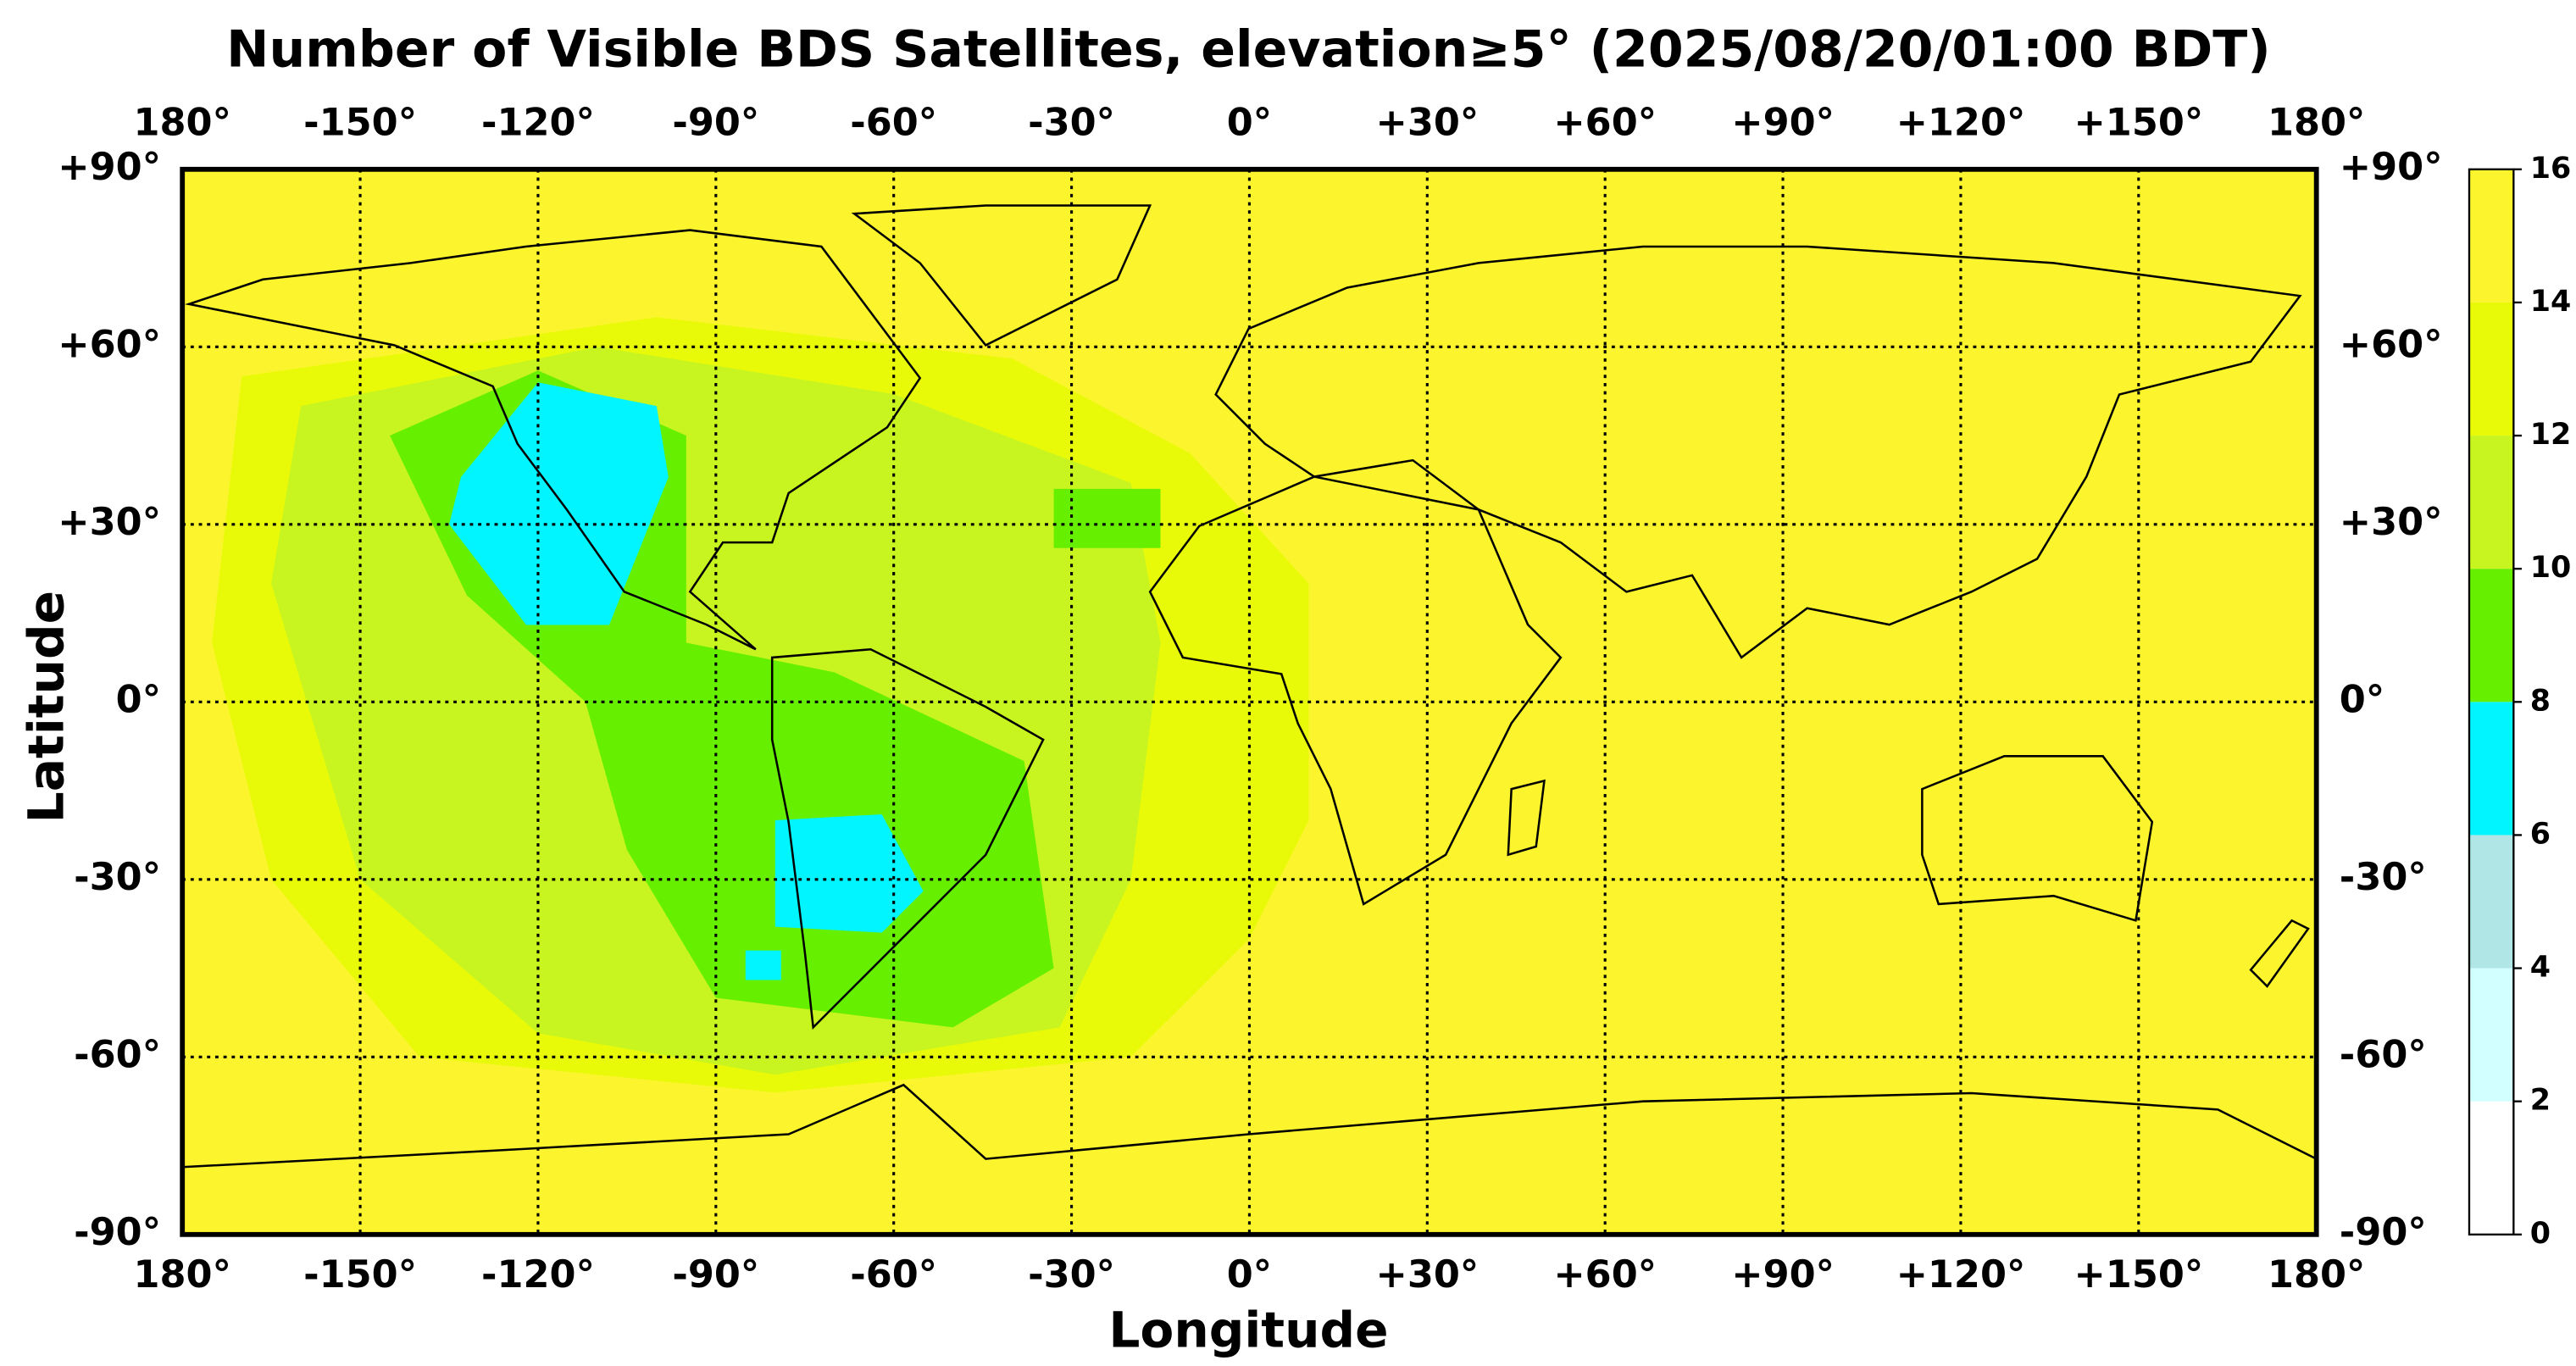 This screenshot has width=2576, height=1366. I want to click on y-axis-label: Latitude, so click(46, 707).